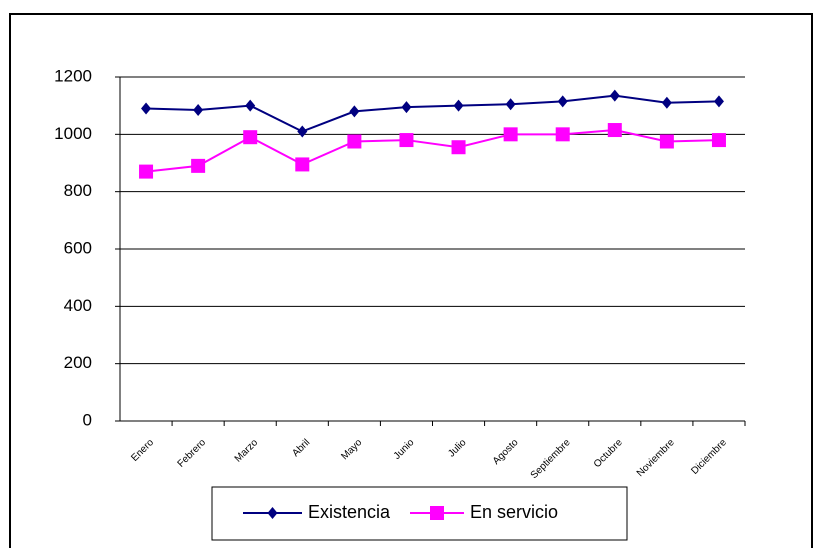 The width and height of the screenshot is (815, 548). I want to click on y-tick-label: 1200, so click(73, 75).